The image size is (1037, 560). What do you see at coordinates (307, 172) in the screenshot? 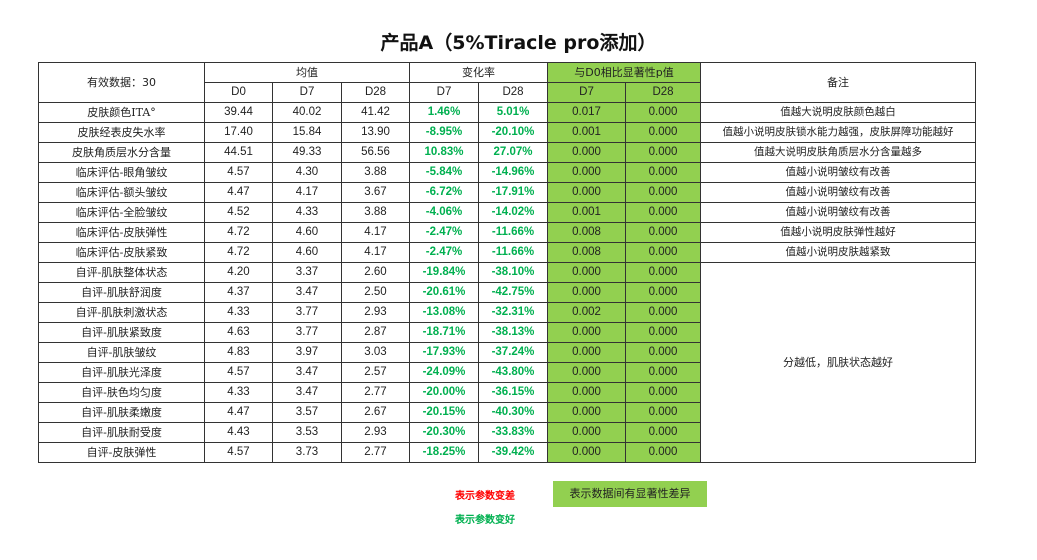
I see `mean-d7: 4.30` at bounding box center [307, 172].